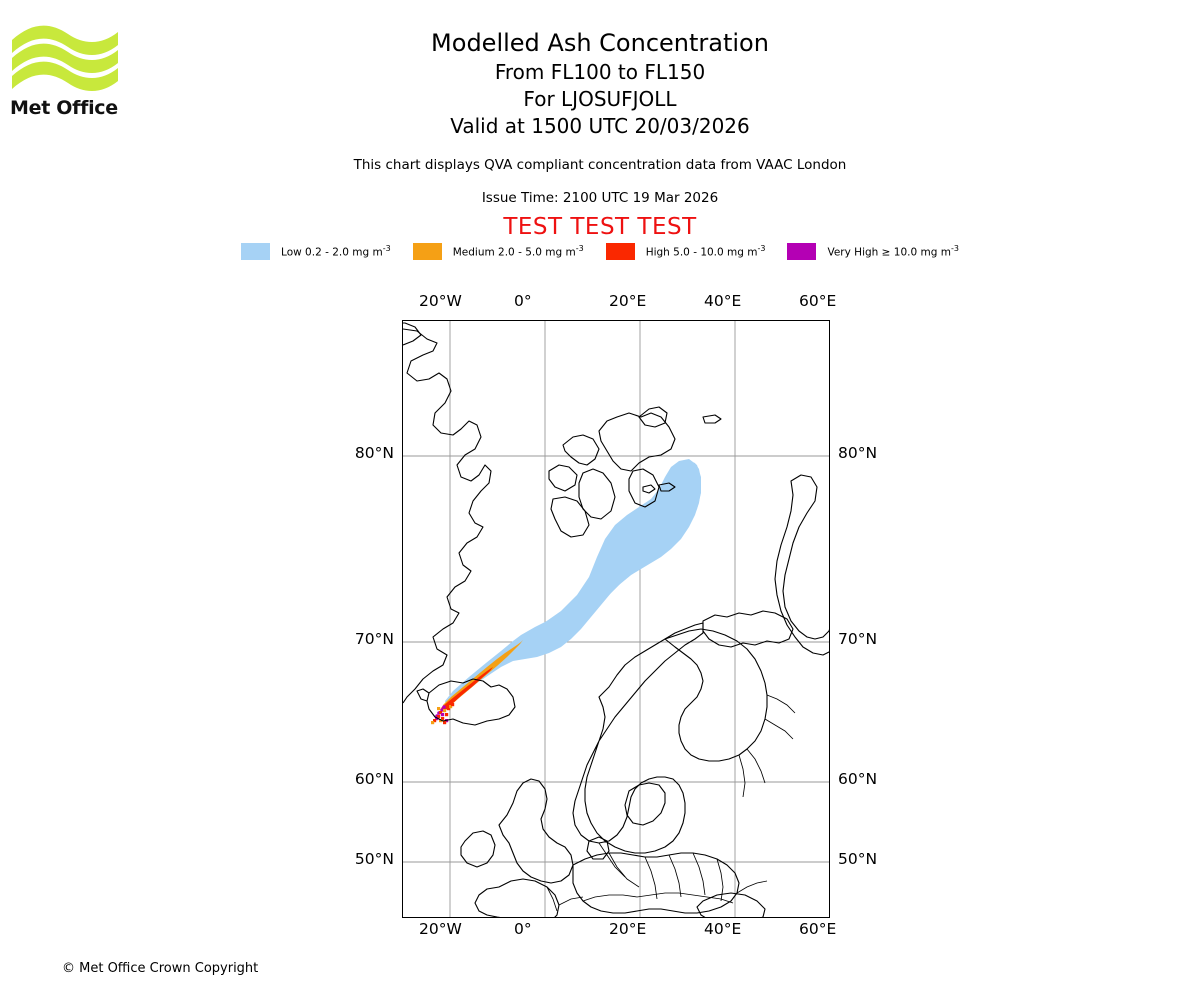 The width and height of the screenshot is (1200, 1000). I want to click on lon-label-bottom-2: 20°E, so click(628, 929).